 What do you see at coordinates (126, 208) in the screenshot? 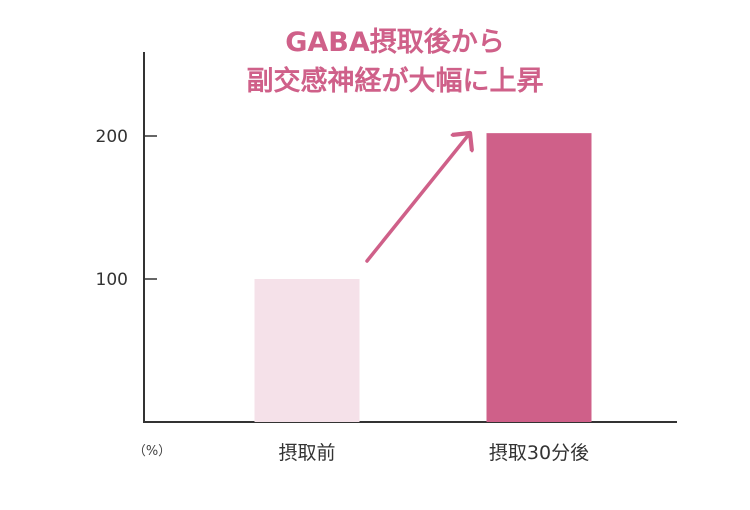
I see `y-ticks: 100 200` at bounding box center [126, 208].